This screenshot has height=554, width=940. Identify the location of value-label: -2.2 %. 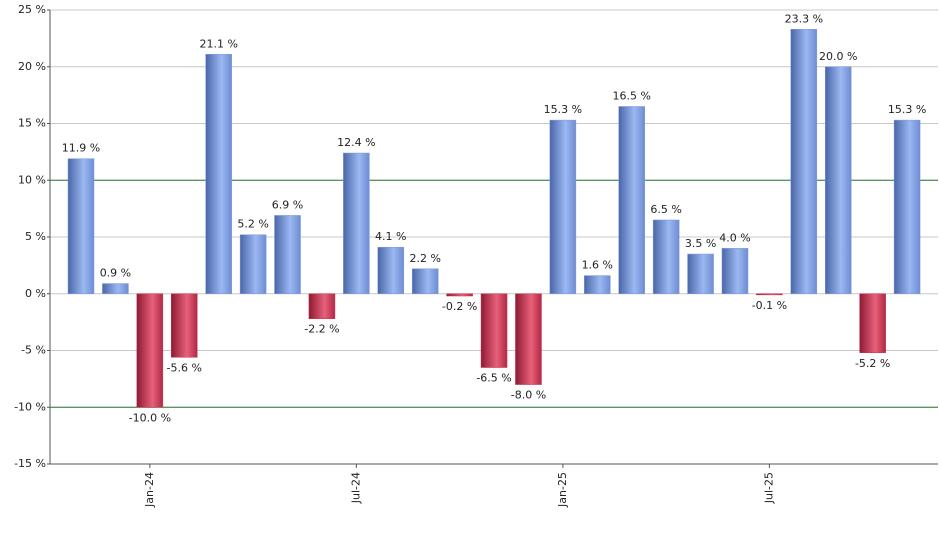
(321, 329).